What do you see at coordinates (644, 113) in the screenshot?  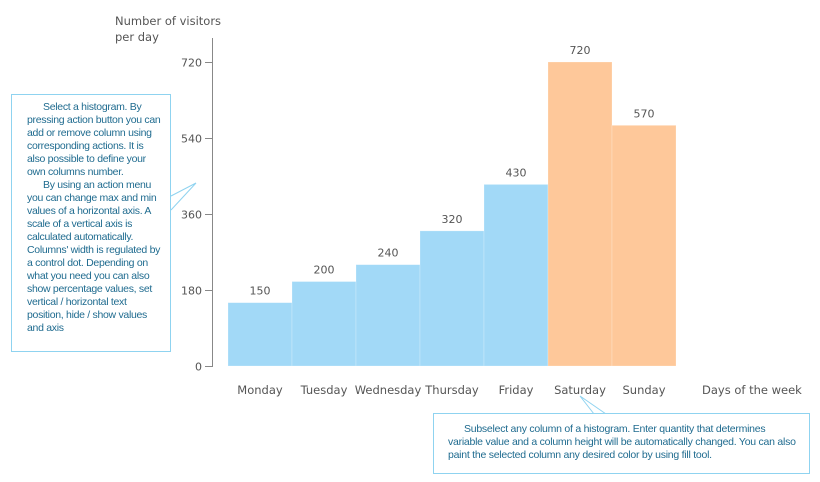 I see `value-label: 570` at bounding box center [644, 113].